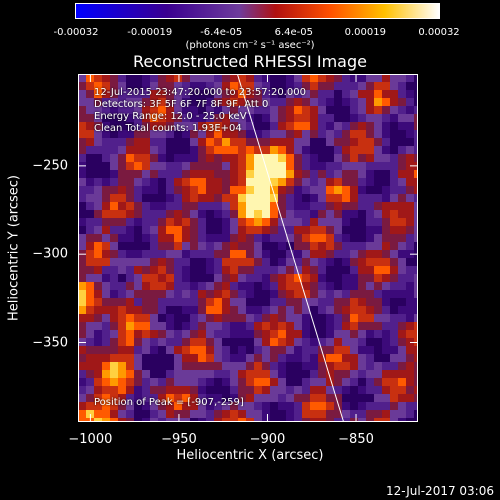 This screenshot has height=500, width=500. Describe the element at coordinates (14, 248) in the screenshot. I see `y-axis-label: Heliocentric Y (arcsec)` at that location.